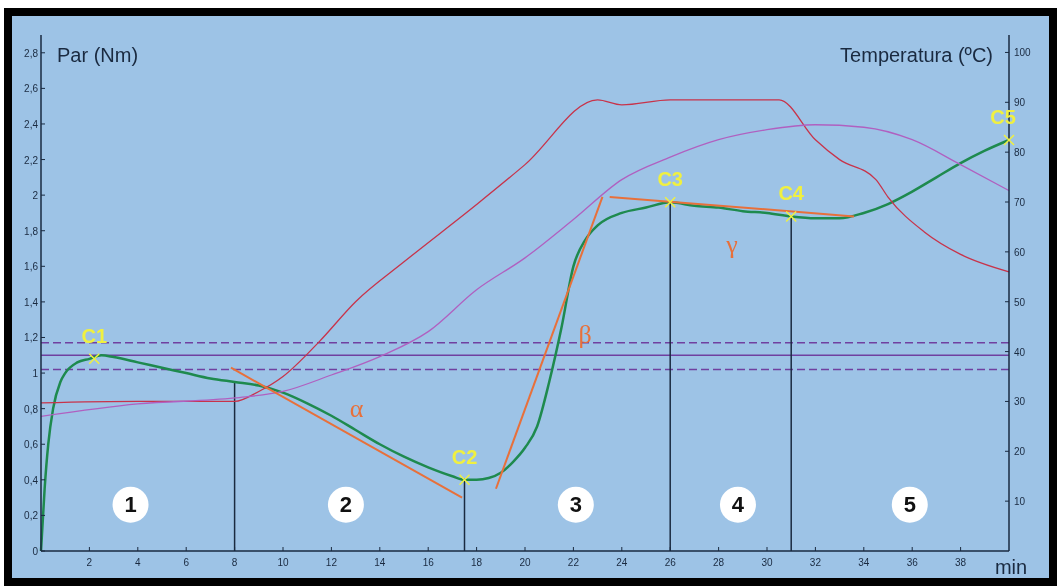 This screenshot has height=586, width=1057. Describe the element at coordinates (909, 504) in the screenshot. I see `annotation: 5` at that location.